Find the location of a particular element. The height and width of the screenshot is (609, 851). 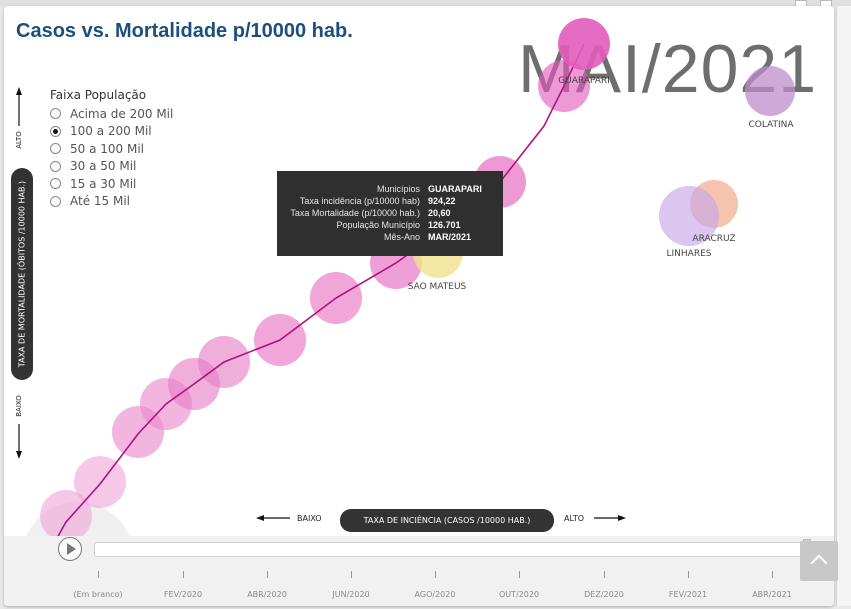

timeline-label: AGO/2020 is located at coordinates (435, 594).